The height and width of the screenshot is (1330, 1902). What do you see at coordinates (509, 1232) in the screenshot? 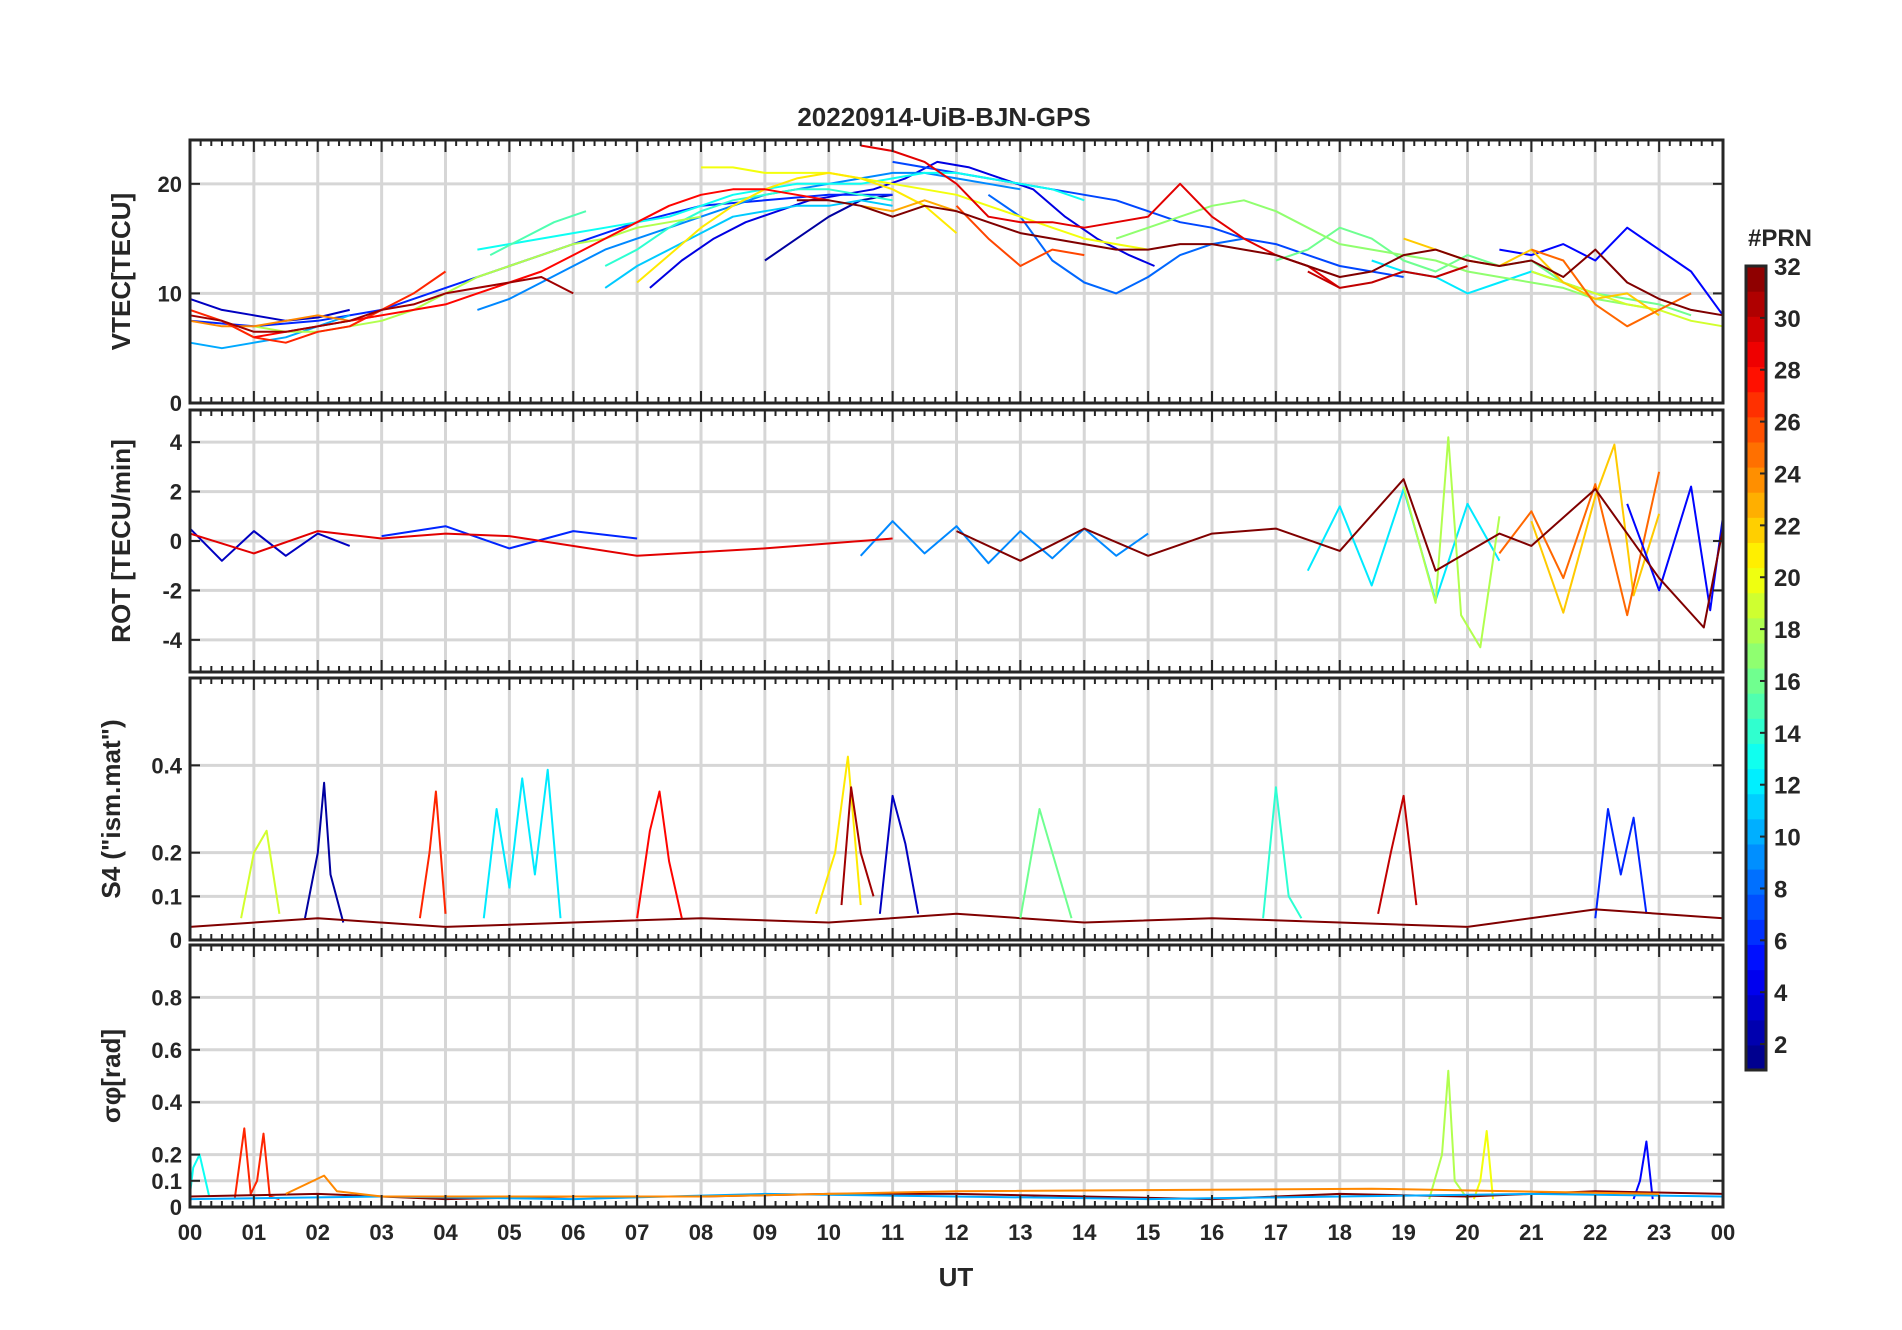
I see `x-tick-label: 05` at bounding box center [509, 1232].